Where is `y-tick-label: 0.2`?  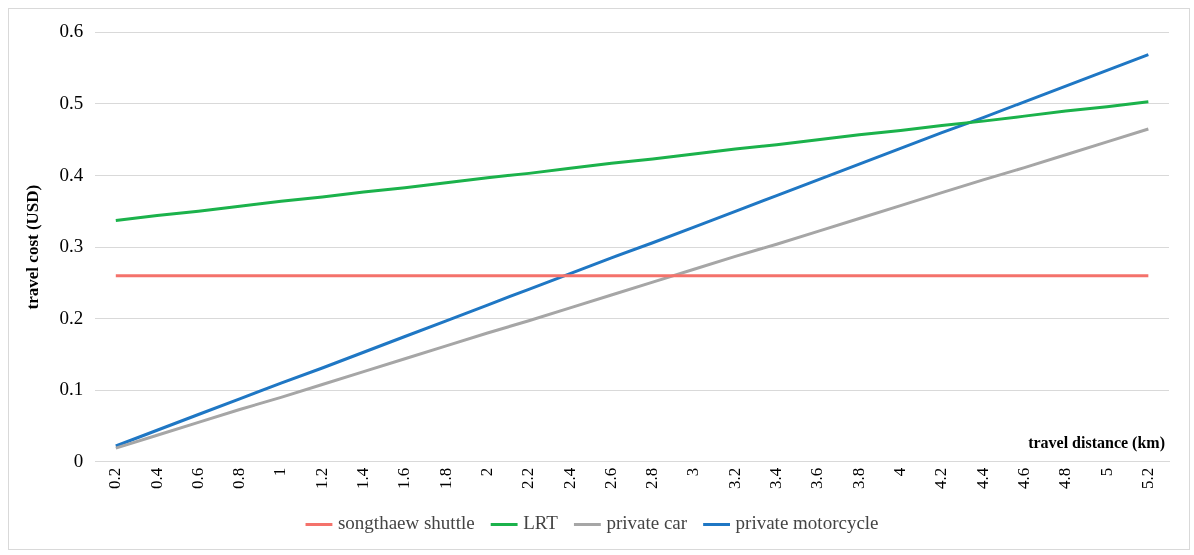
y-tick-label: 0.2 is located at coordinates (71, 317).